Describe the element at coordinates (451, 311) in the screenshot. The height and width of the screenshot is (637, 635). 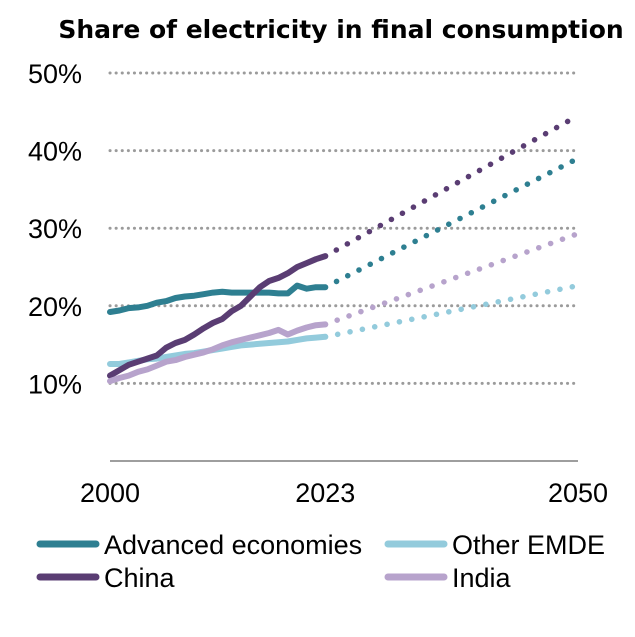
I see `other-emde-projection-line` at that location.